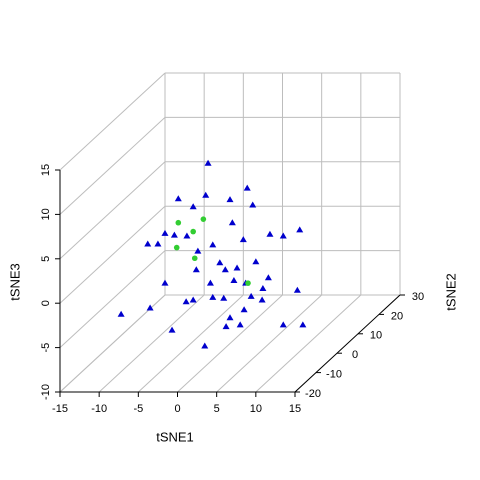 The width and height of the screenshot is (480, 480). Describe the element at coordinates (177, 409) in the screenshot. I see `x-tick-label: 0` at that location.